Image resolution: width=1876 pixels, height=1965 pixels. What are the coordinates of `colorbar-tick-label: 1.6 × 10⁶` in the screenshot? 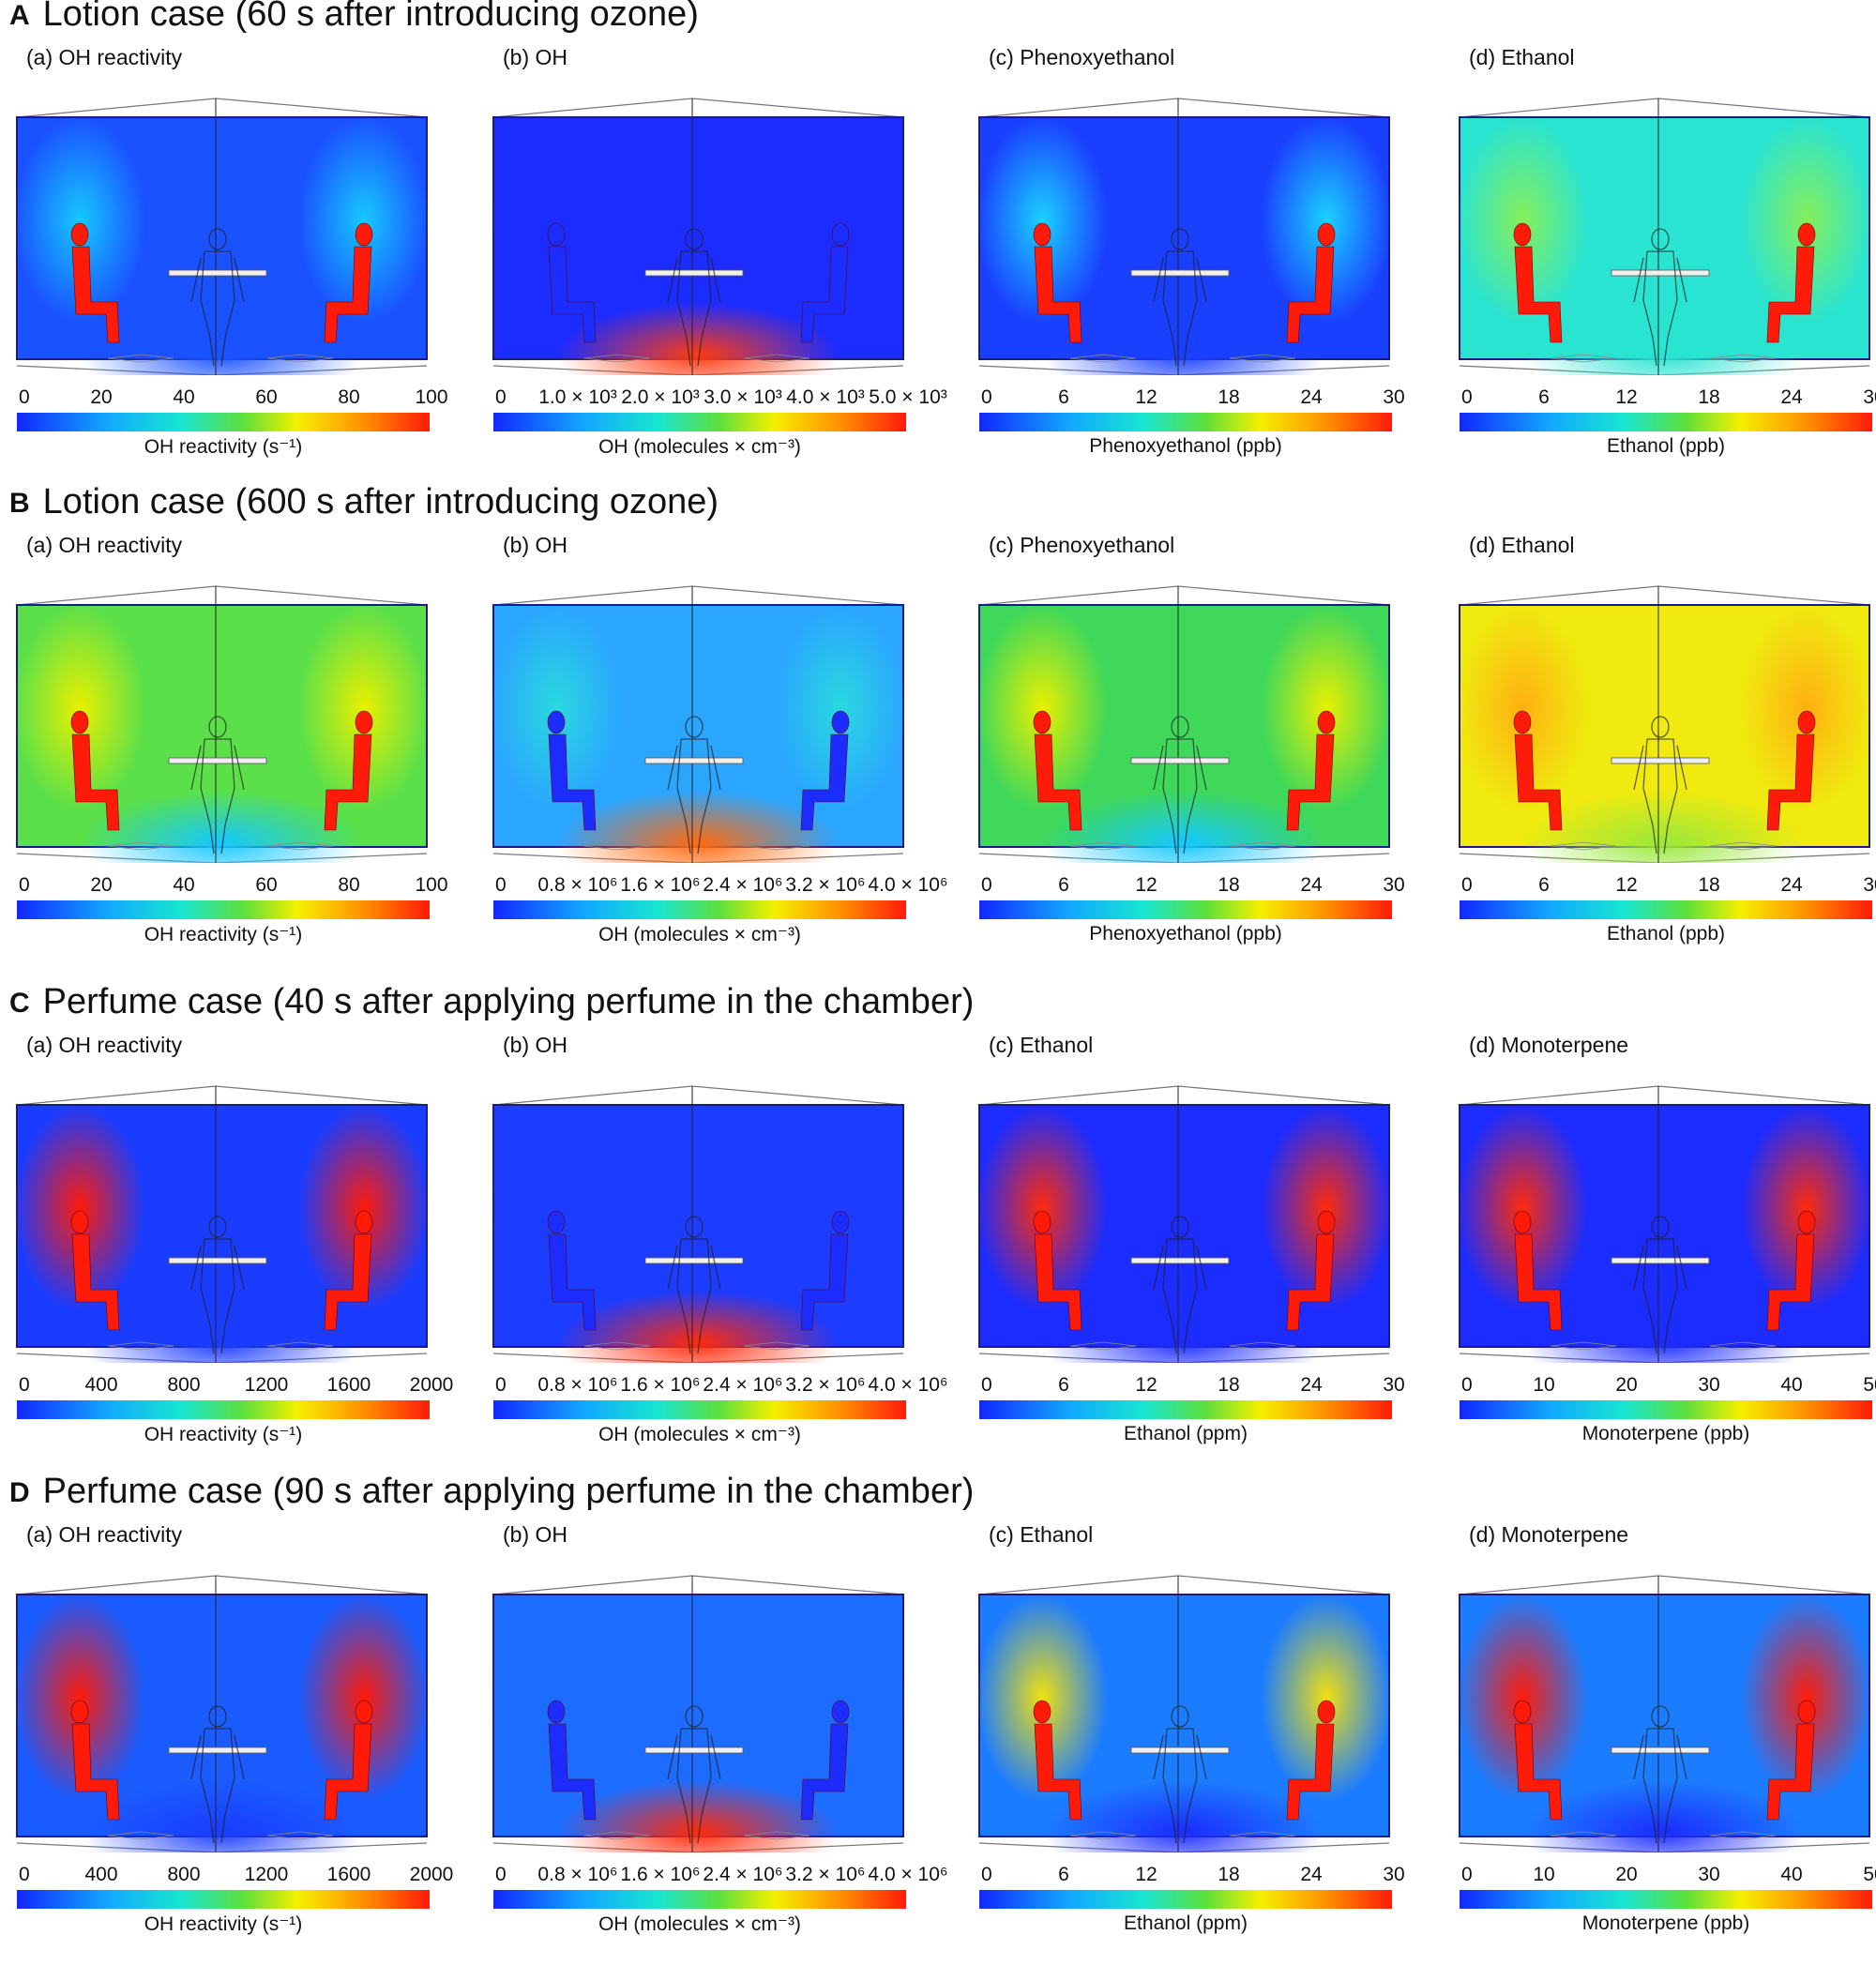 It's located at (660, 1875).